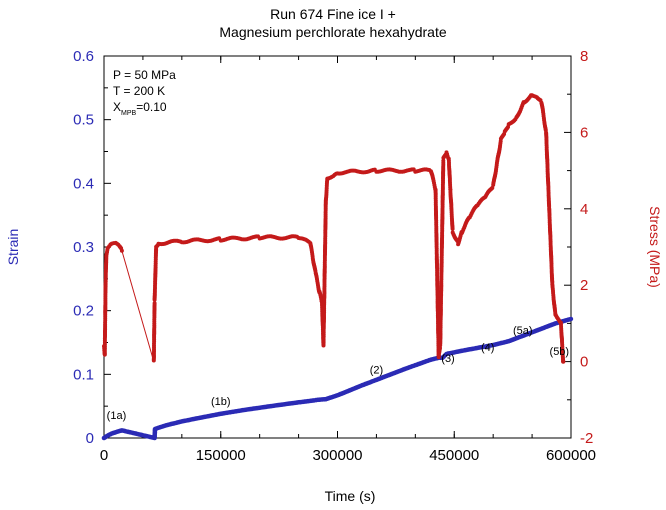 This screenshot has height=510, width=666. Describe the element at coordinates (487, 348) in the screenshot. I see `phase-label: (4)` at that location.